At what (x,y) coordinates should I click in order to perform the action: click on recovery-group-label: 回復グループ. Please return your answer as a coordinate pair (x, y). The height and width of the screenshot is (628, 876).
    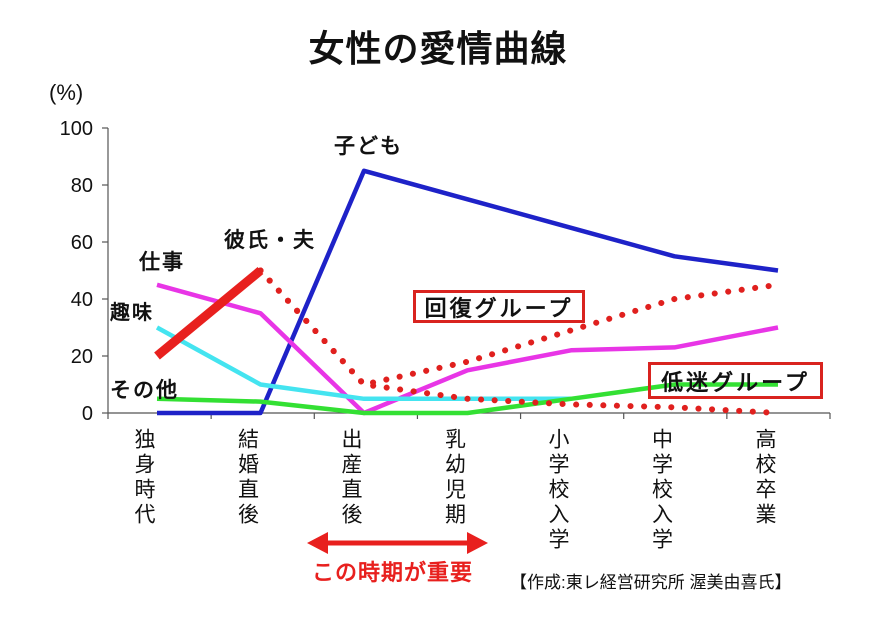
    Looking at the image, I should click on (499, 308).